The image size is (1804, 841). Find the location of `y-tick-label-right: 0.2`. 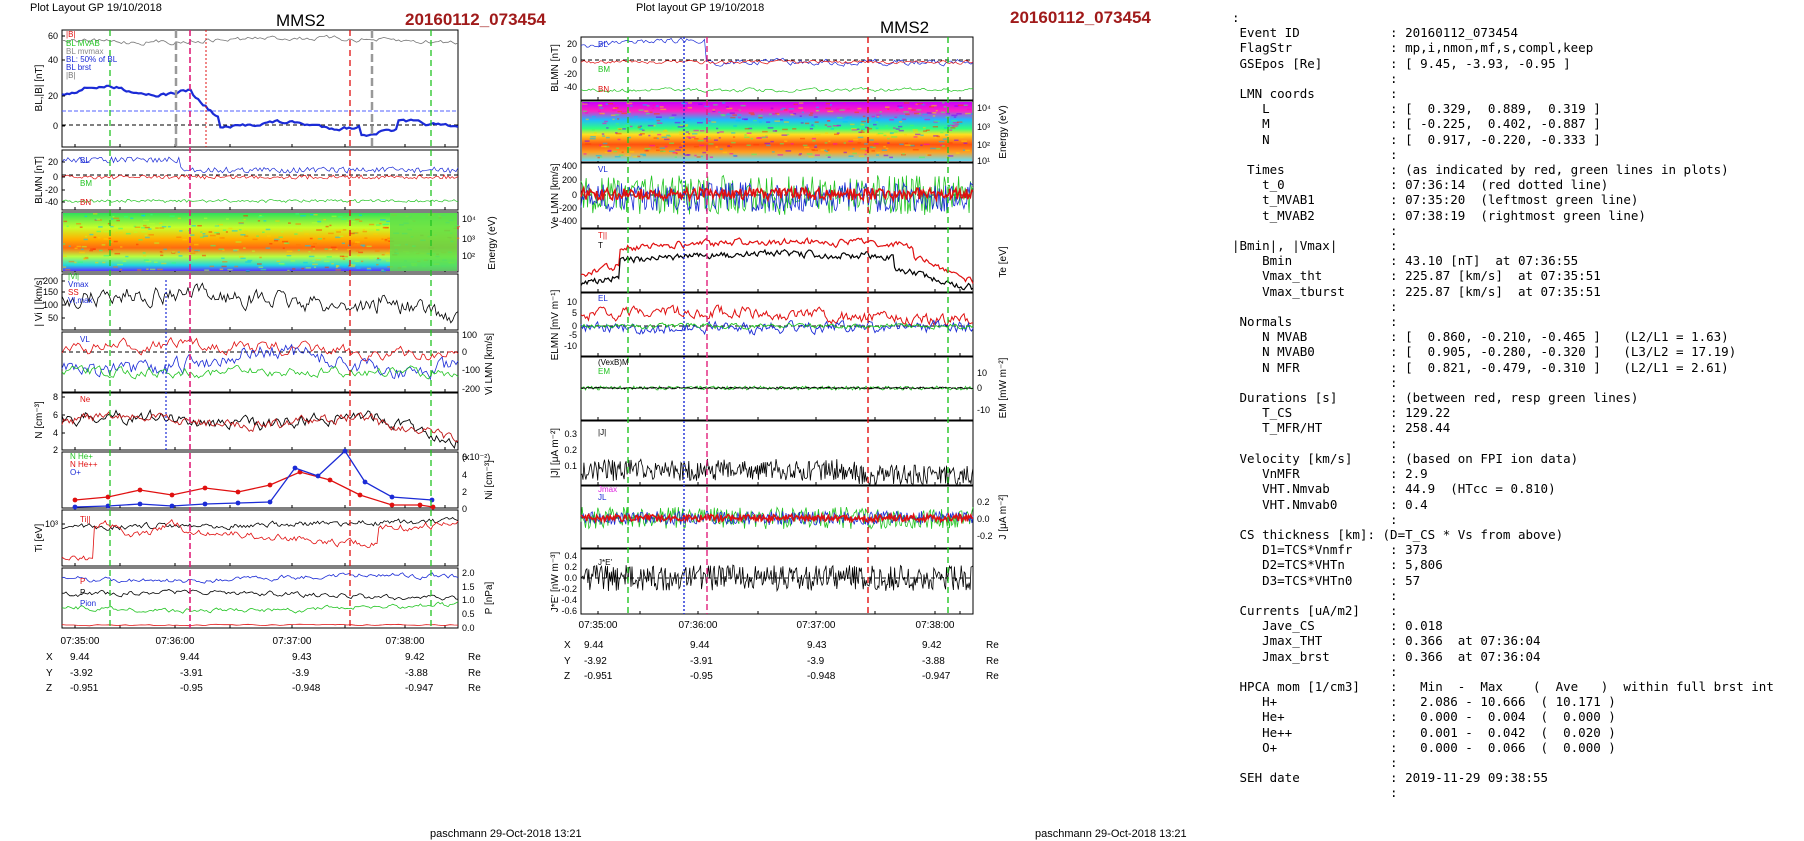

y-tick-label-right: 0.2 is located at coordinates (983, 502).